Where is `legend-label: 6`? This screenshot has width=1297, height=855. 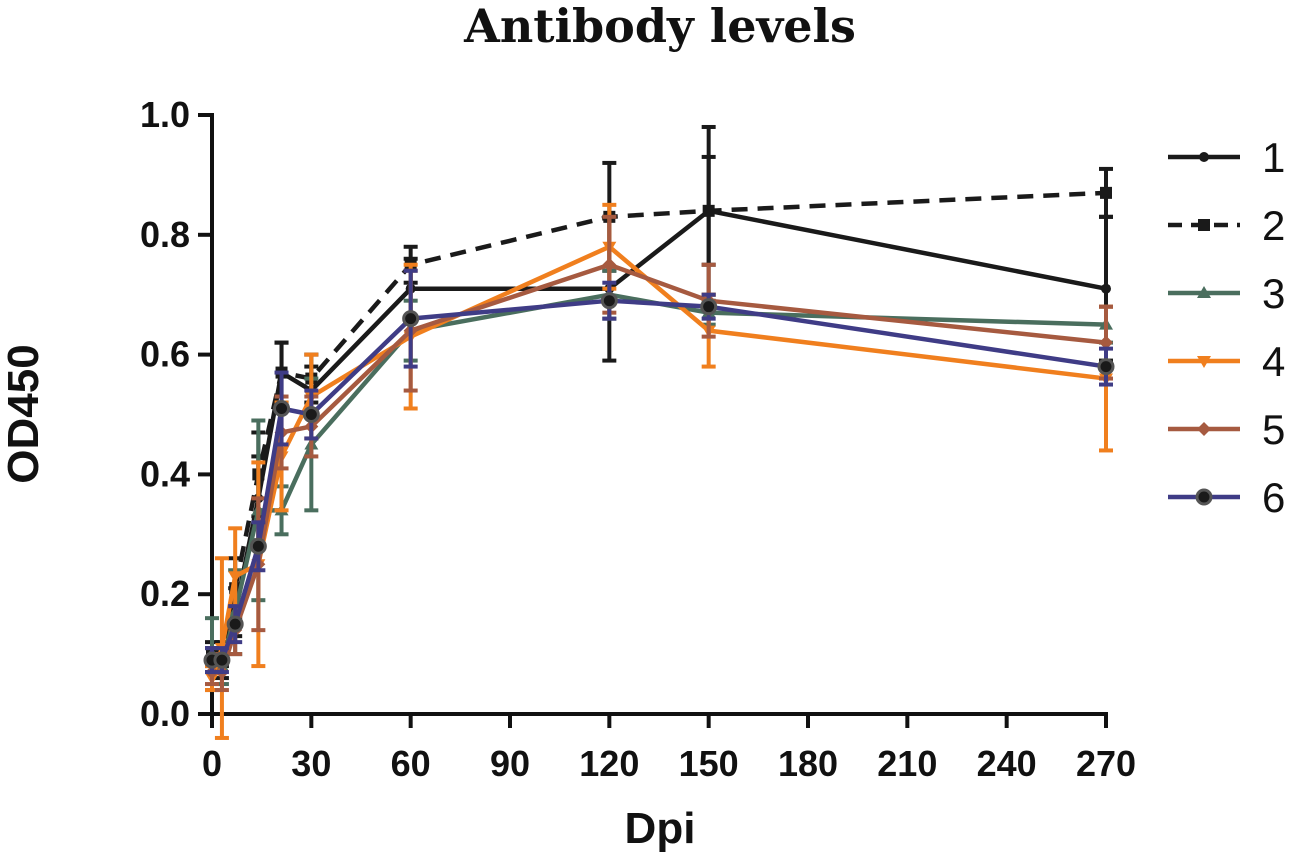 legend-label: 6 is located at coordinates (1273, 497).